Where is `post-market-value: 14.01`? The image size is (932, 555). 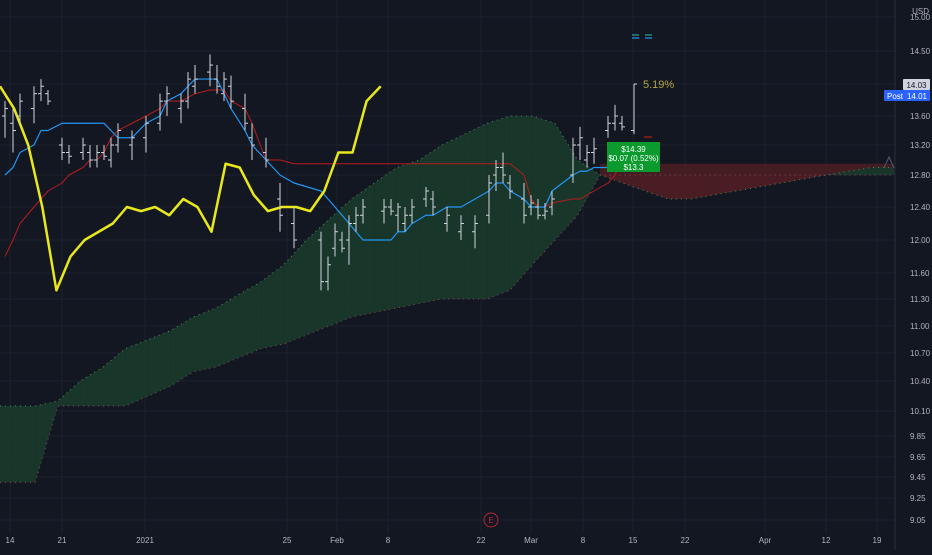 post-market-value: 14.01 is located at coordinates (917, 96).